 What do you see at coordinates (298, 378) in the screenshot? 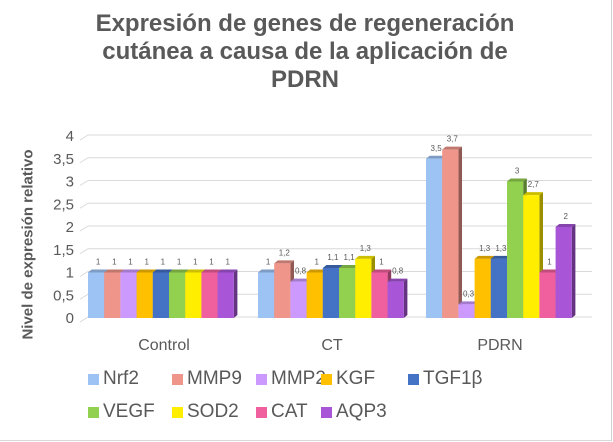
I see `legend-label: MMP2` at bounding box center [298, 378].